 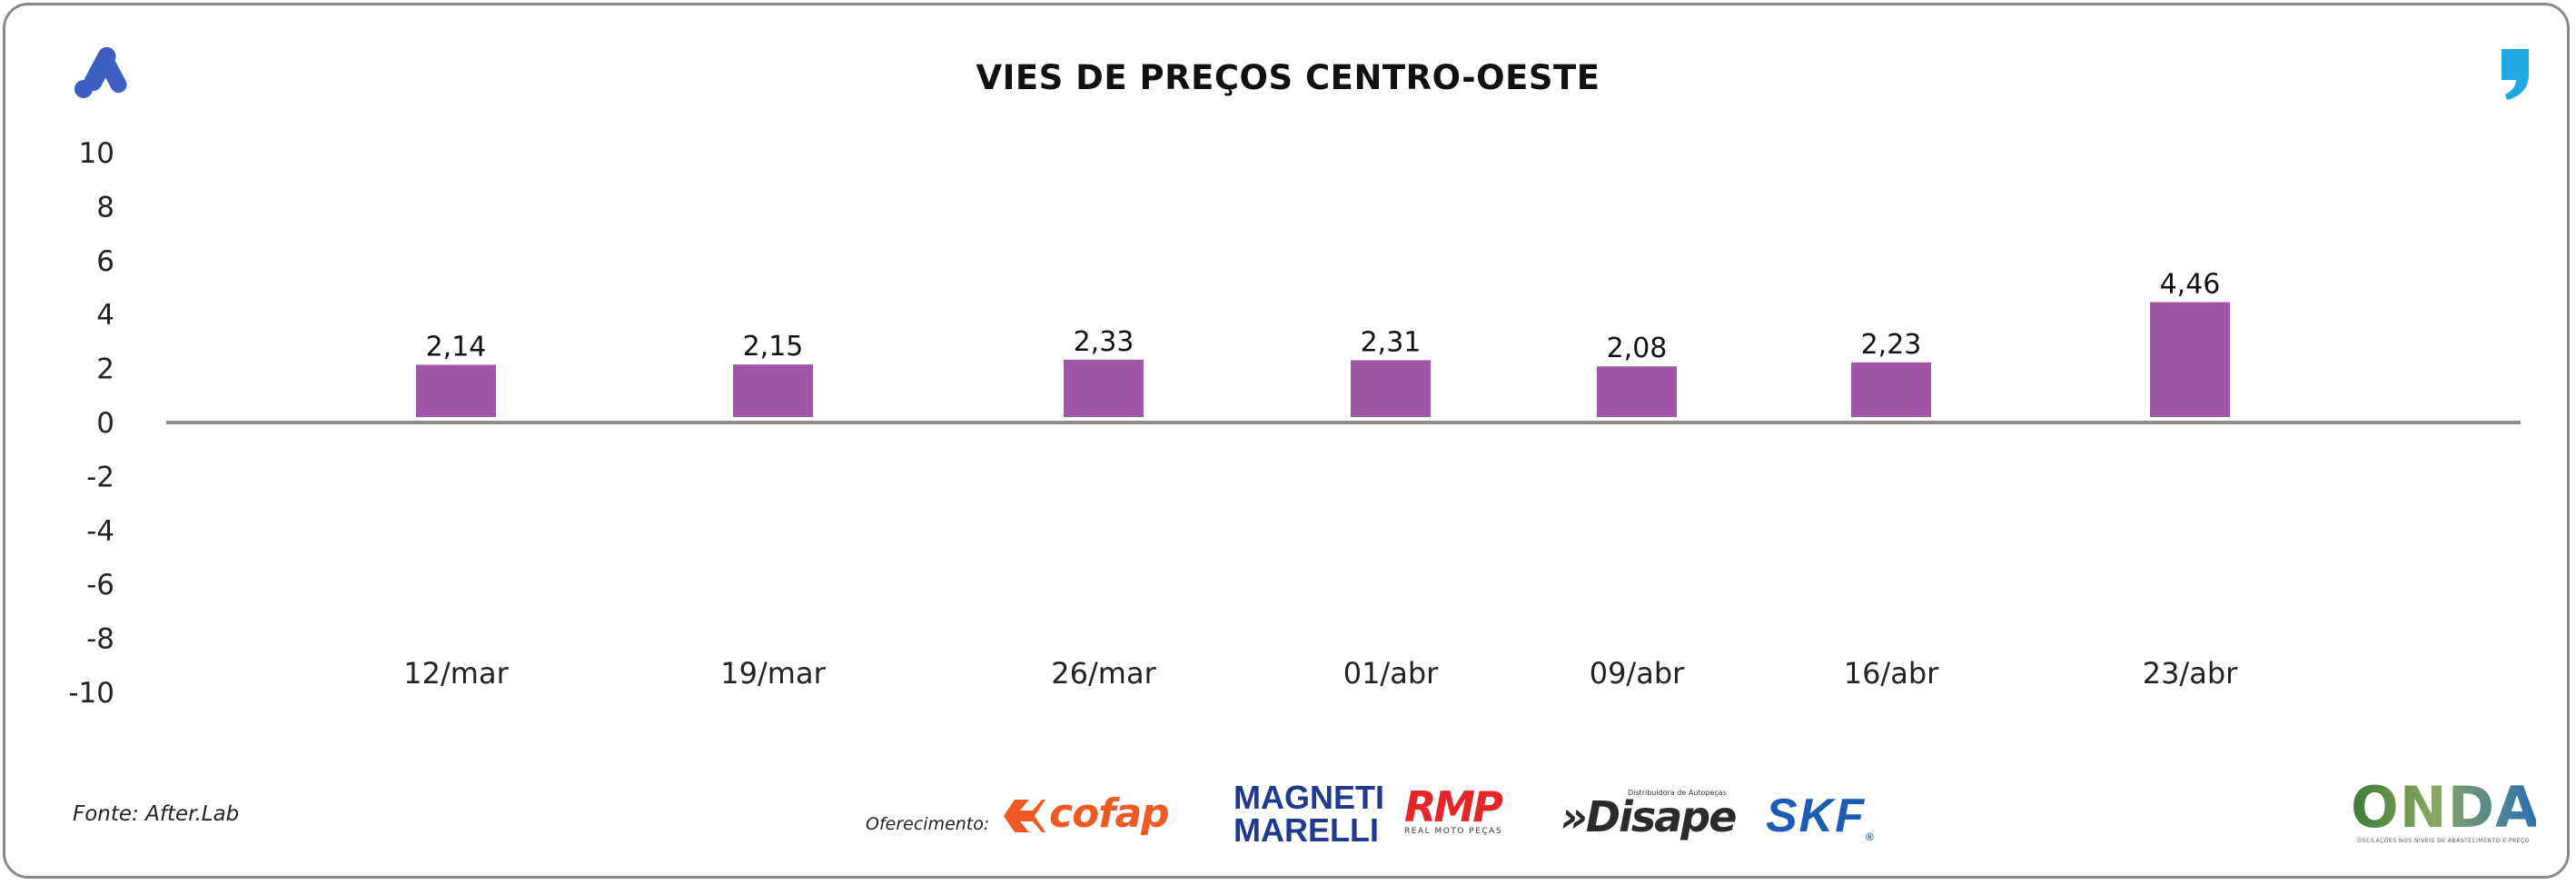 What do you see at coordinates (91, 693) in the screenshot?
I see `y-tick-label: -10` at bounding box center [91, 693].